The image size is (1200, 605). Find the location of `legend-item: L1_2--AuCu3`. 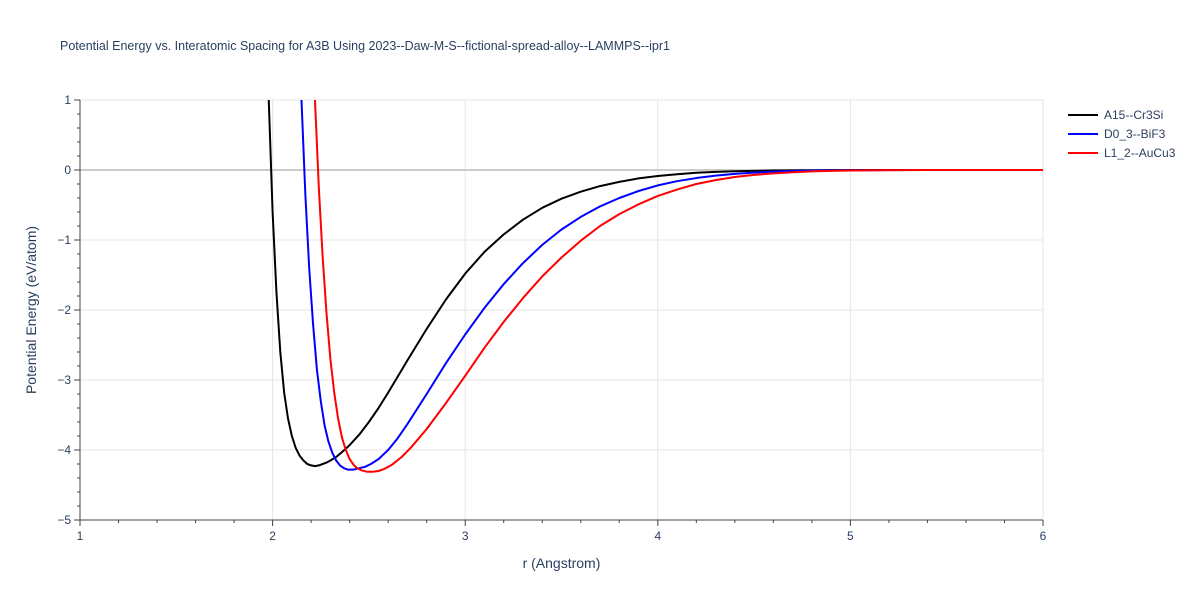

legend-item: L1_2--AuCu3 is located at coordinates (1122, 153).